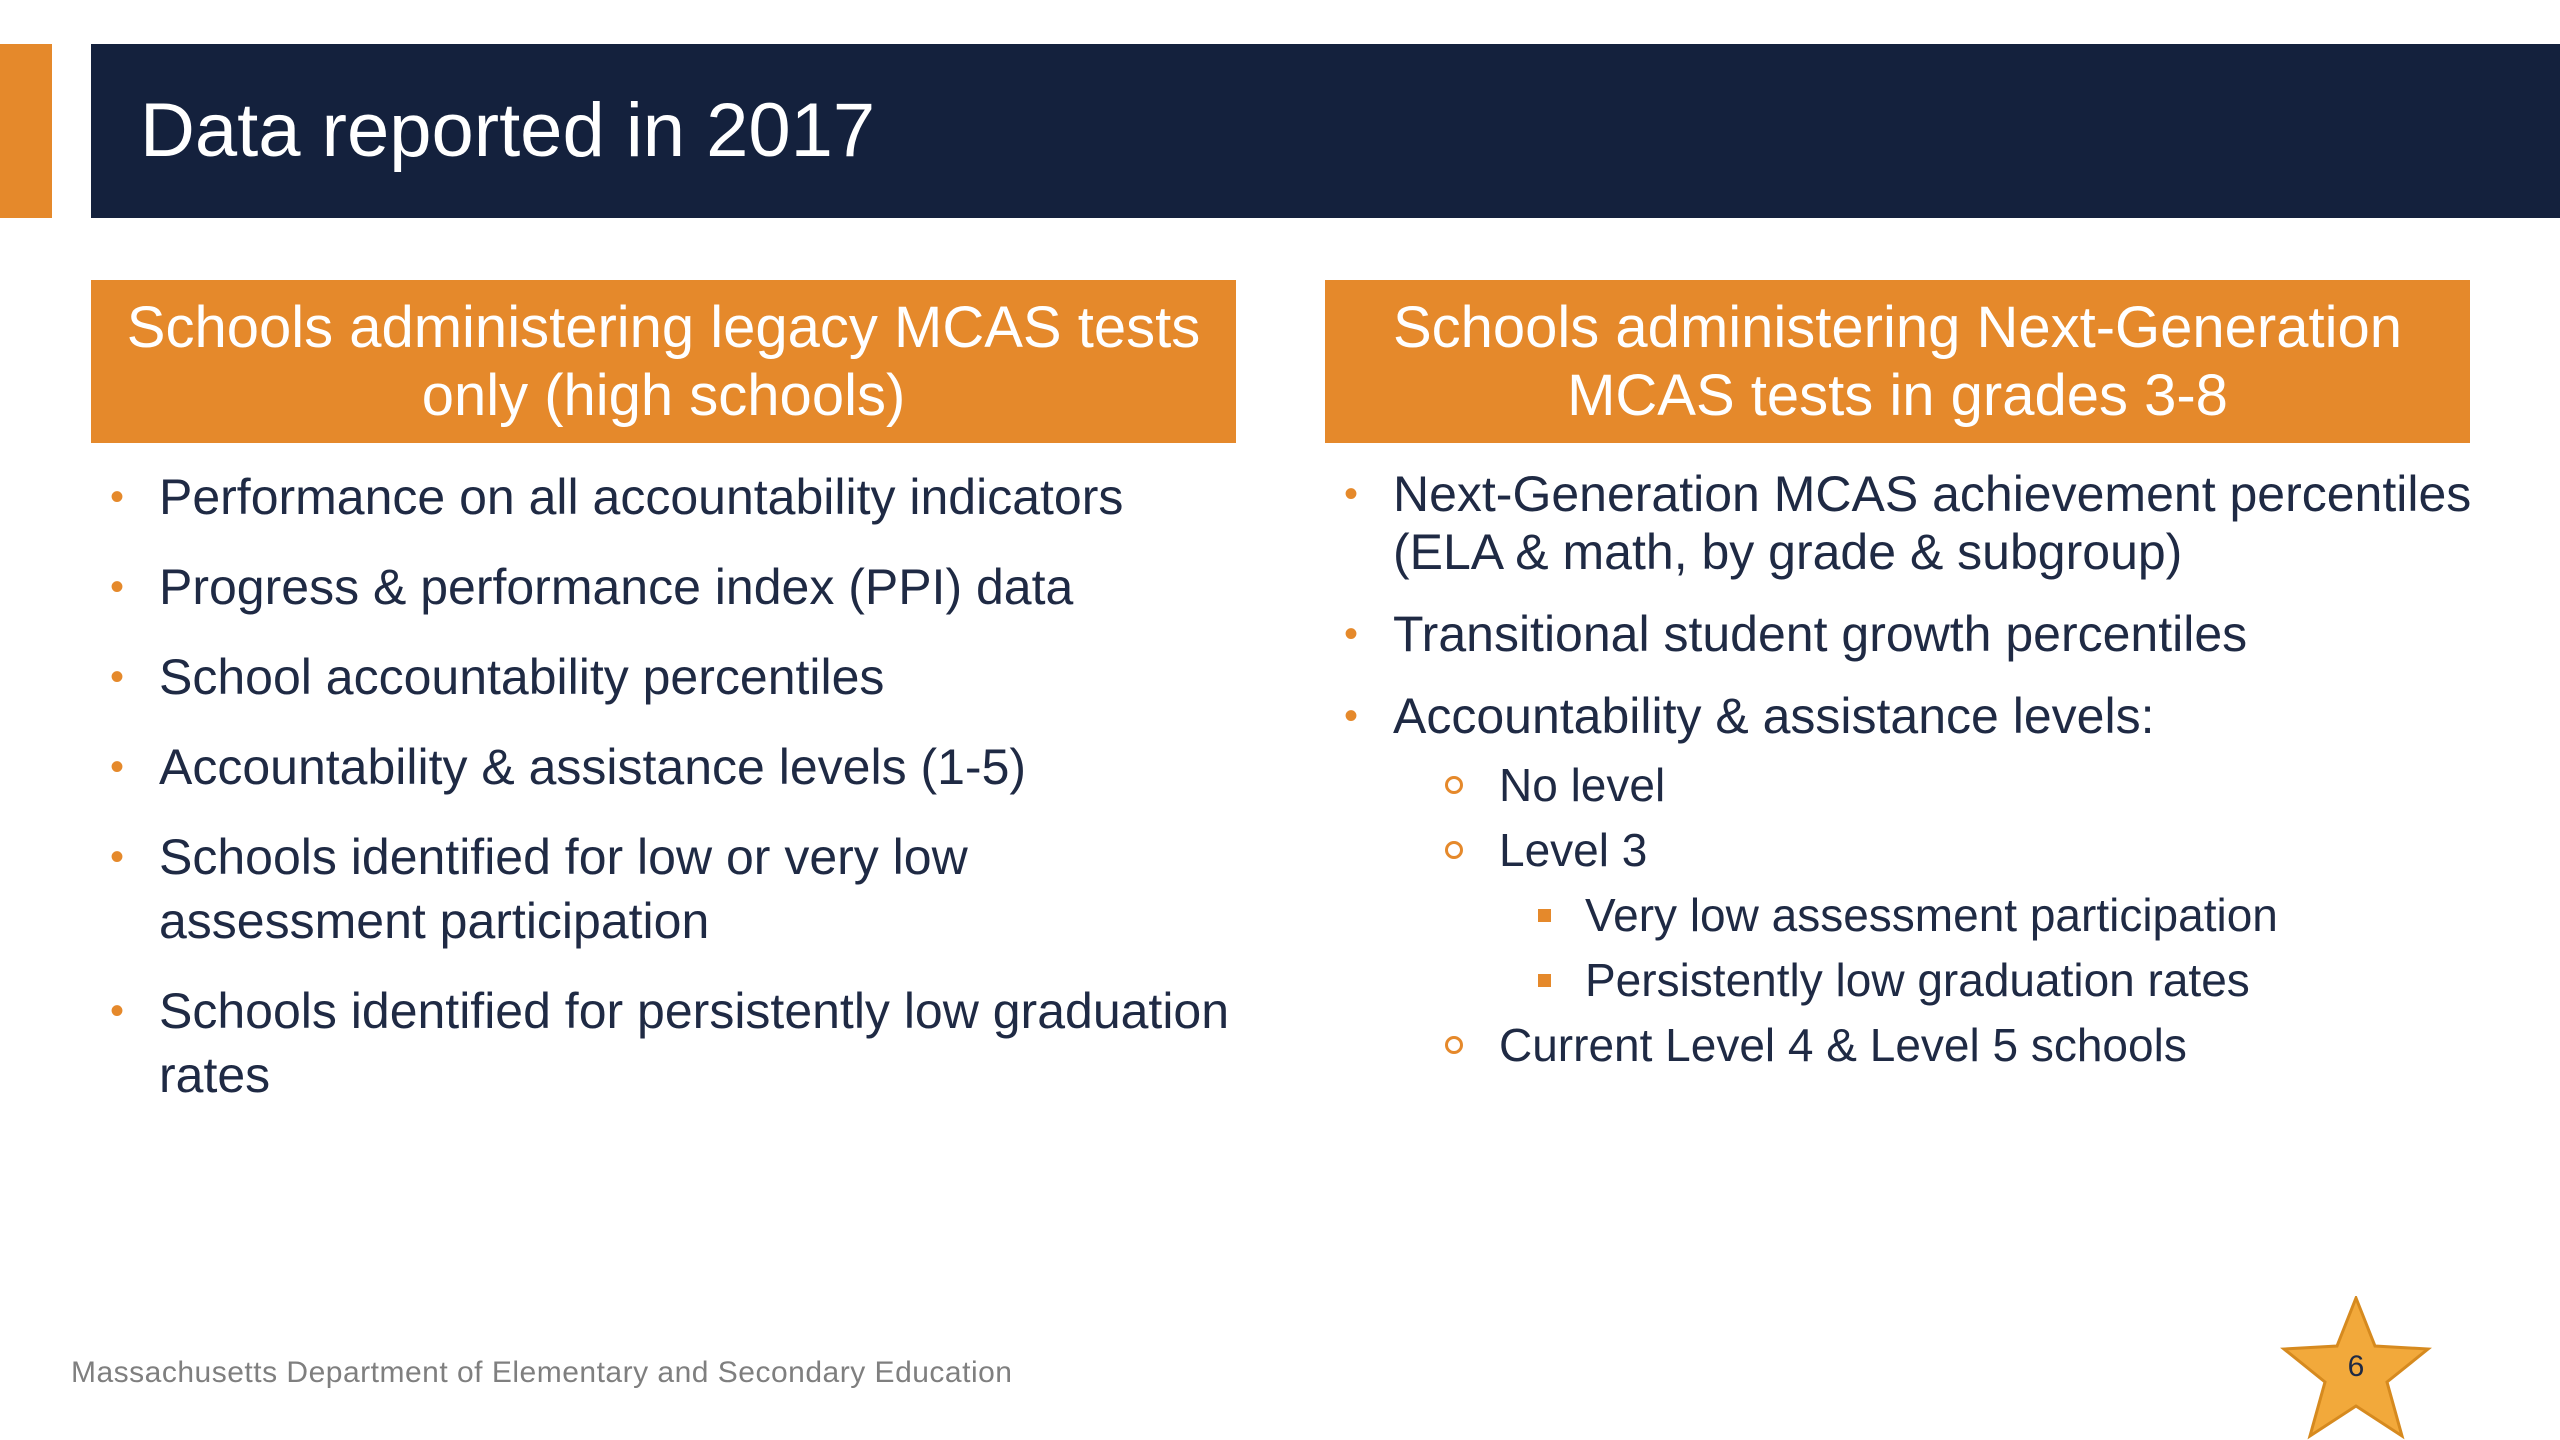 The image size is (2560, 1440). I want to click on sub-sub-list-item: Very low assessment participation, so click(1932, 915).